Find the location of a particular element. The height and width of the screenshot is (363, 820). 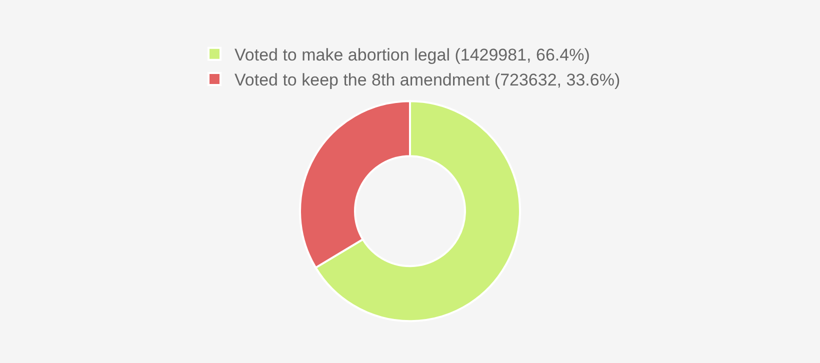

legend-label: Voted to keep the 8th amendment (723632, 33.6%) is located at coordinates (427, 80).